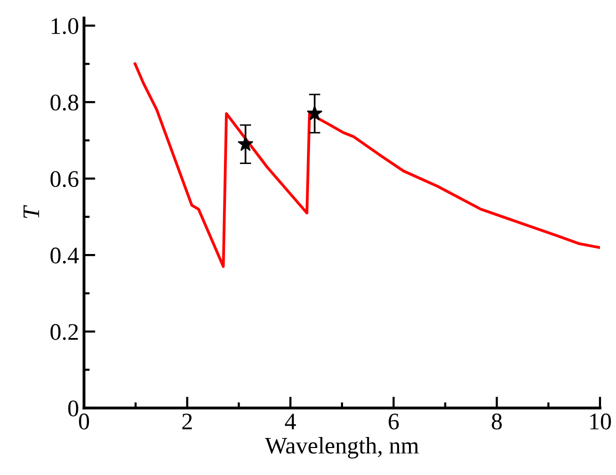 The image size is (616, 475). What do you see at coordinates (393, 422) in the screenshot?
I see `x-tick-label: 6` at bounding box center [393, 422].